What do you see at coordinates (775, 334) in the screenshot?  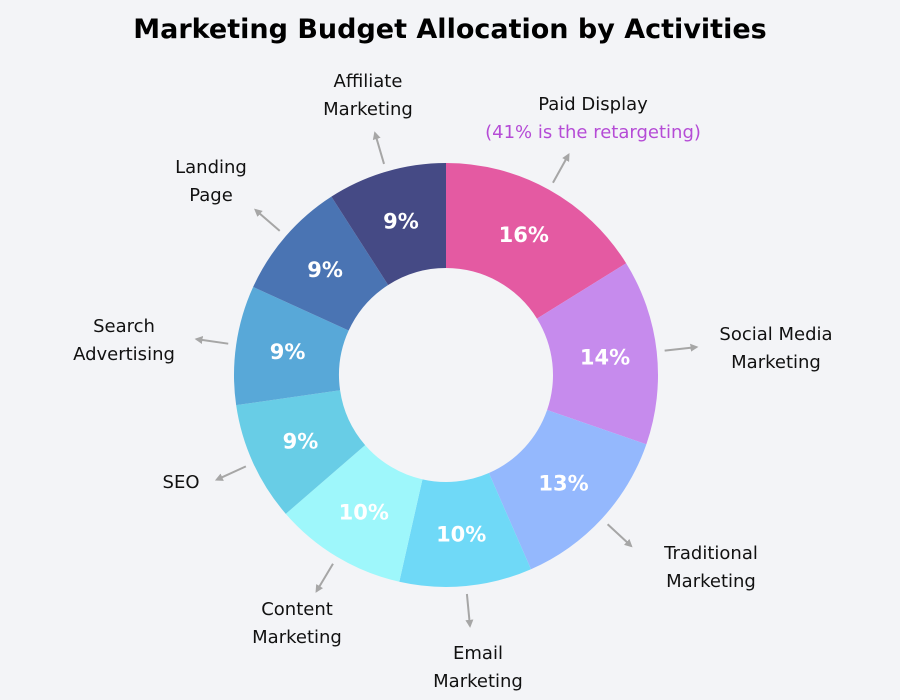 I see `slice-category-label: Social Media` at bounding box center [775, 334].